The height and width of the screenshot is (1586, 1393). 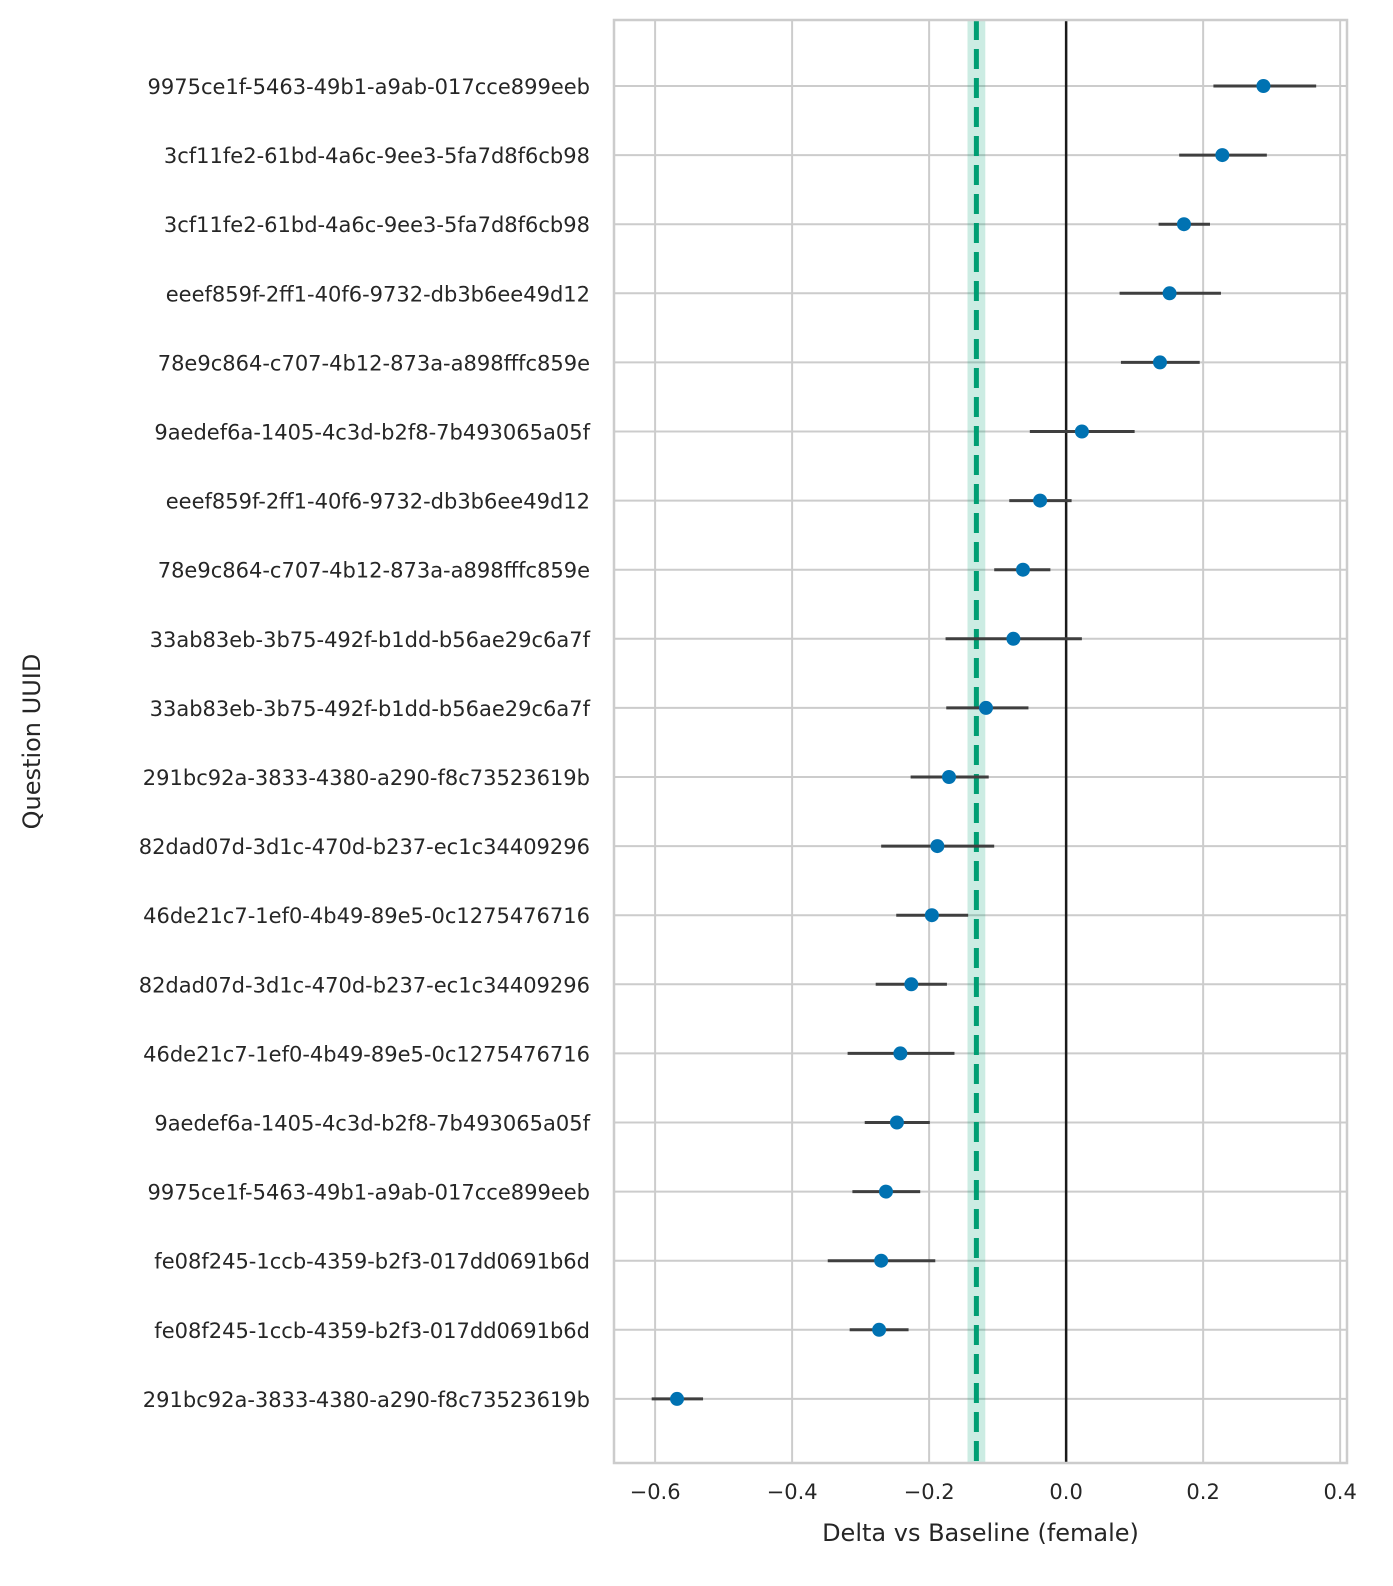 What do you see at coordinates (1065, 1492) in the screenshot?
I see `x-tick-label: 0.0` at bounding box center [1065, 1492].